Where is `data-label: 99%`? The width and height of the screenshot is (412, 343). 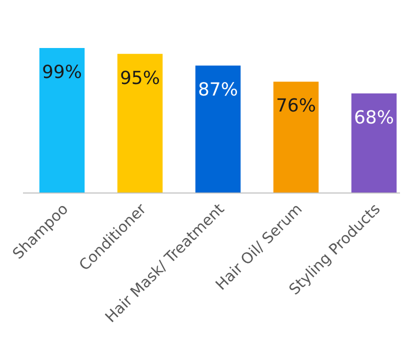 data-label: 99% is located at coordinates (62, 72).